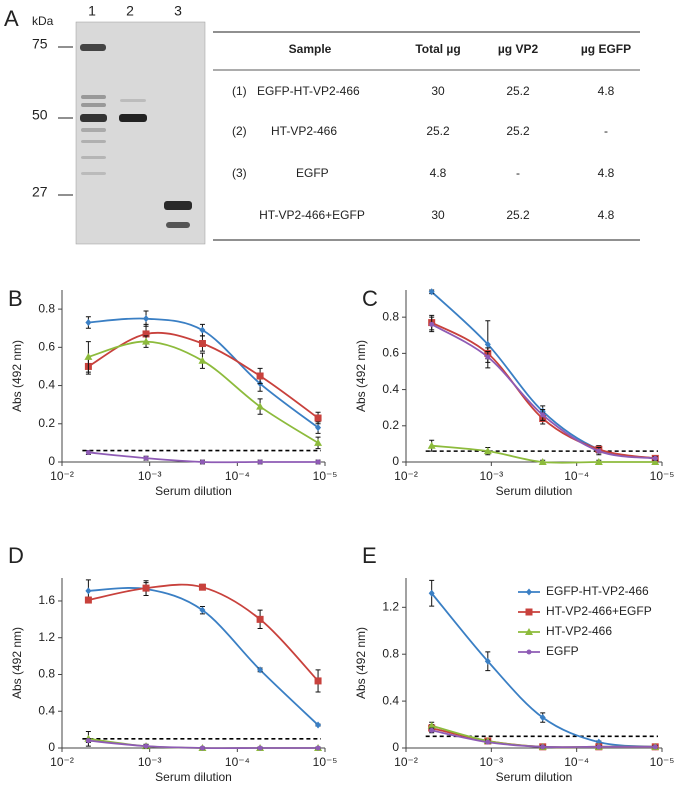 The width and height of the screenshot is (680, 788). I want to click on y-axis-label: Abs (492 nm), so click(361, 663).